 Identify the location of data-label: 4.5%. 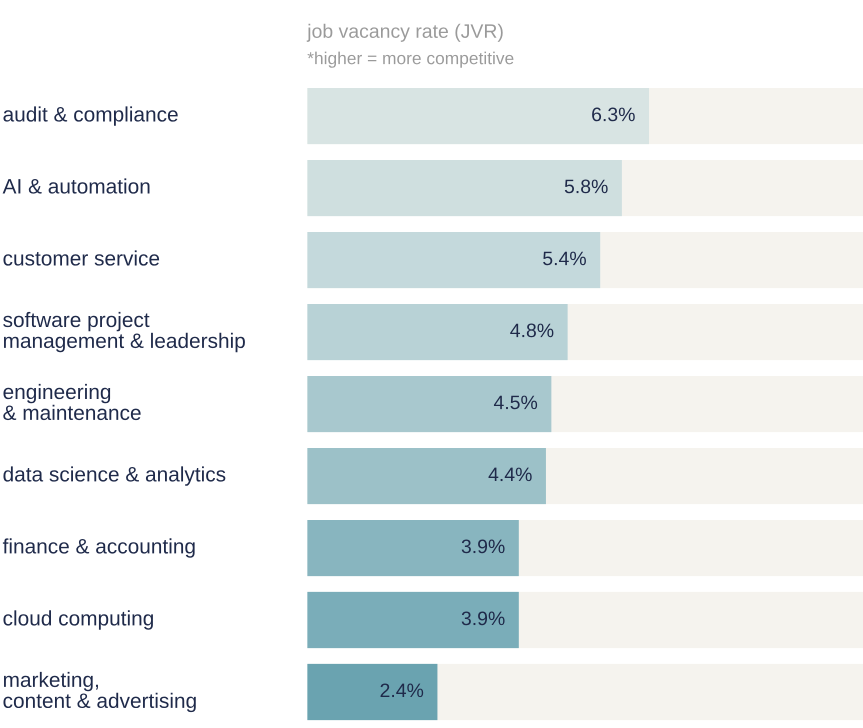
(516, 403).